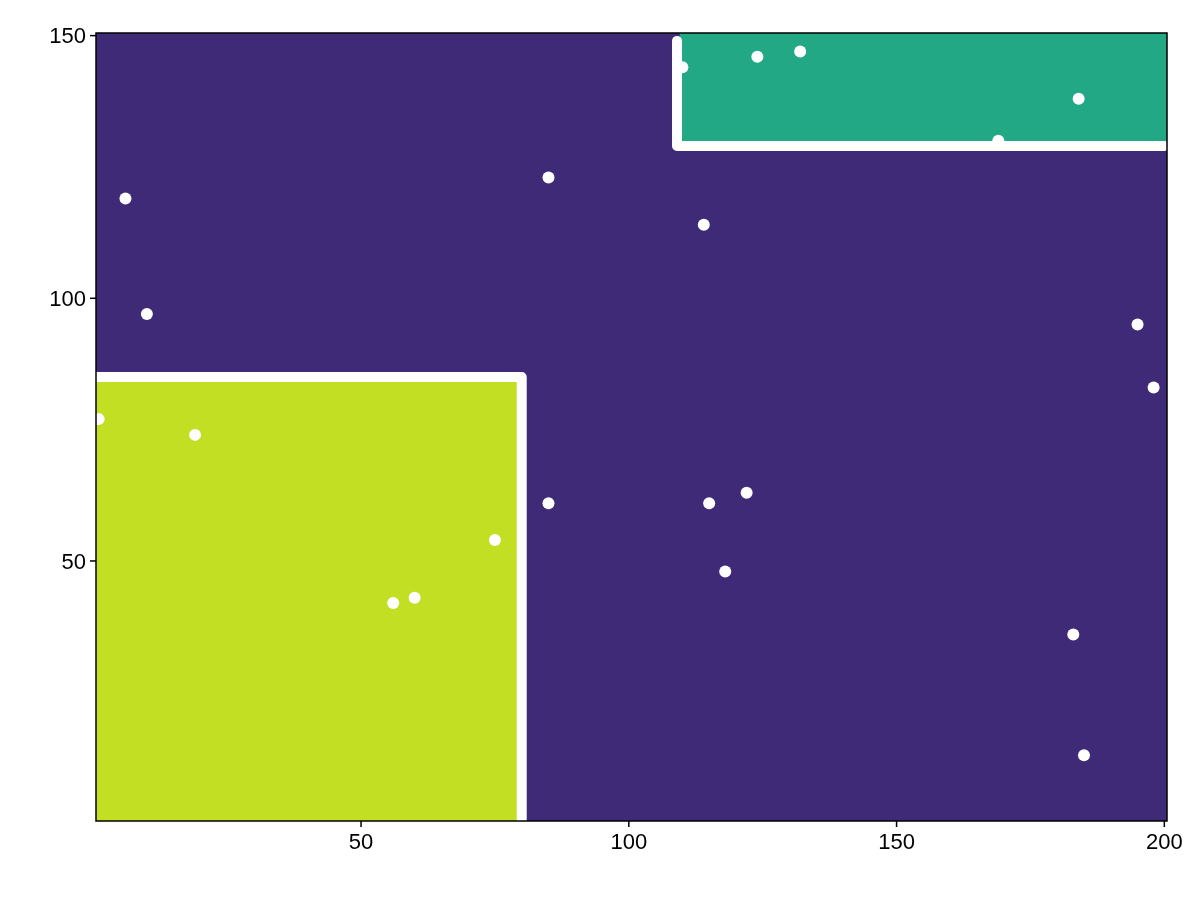 This screenshot has width=1200, height=900. Describe the element at coordinates (73, 561) in the screenshot. I see `y-tick-label: 50` at that location.